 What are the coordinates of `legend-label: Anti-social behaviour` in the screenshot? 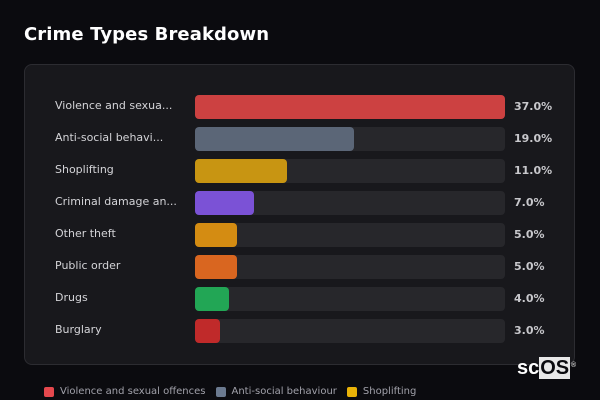 It's located at (284, 391).